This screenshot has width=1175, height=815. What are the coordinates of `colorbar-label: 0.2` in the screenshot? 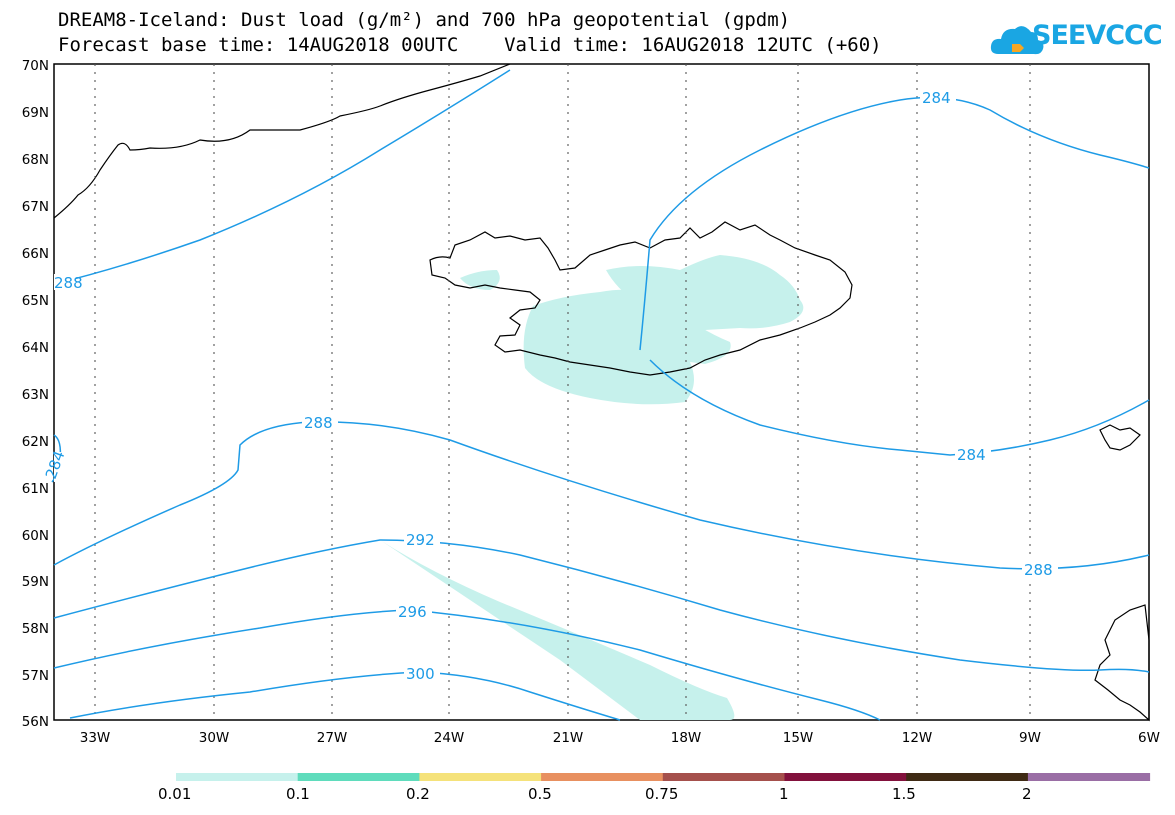 It's located at (418, 794).